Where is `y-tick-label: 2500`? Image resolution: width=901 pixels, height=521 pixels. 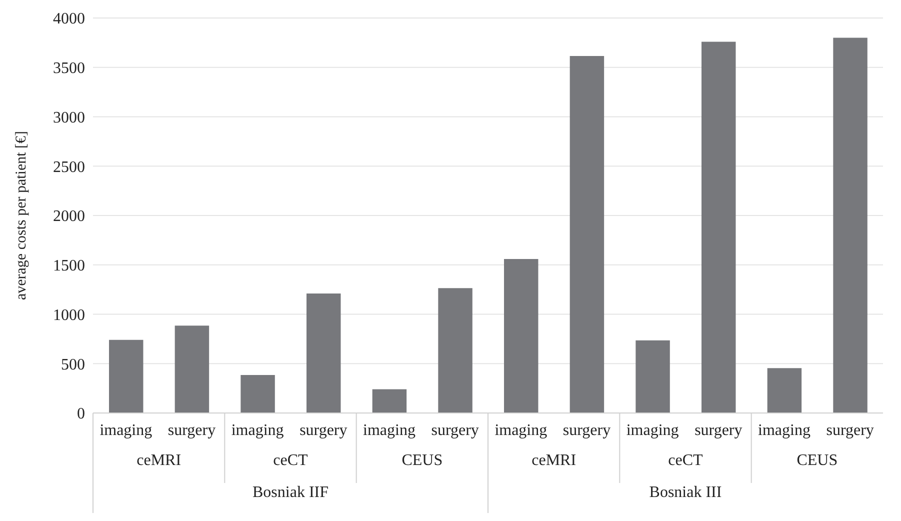
y-tick-label: 2500 is located at coordinates (69, 167).